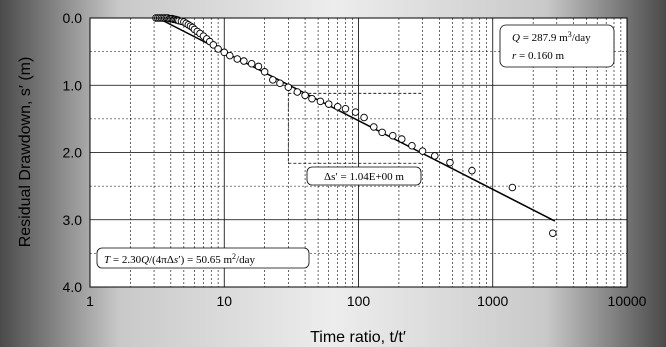  What do you see at coordinates (234, 256) in the screenshot?
I see `formula-superscript: 2` at bounding box center [234, 256].